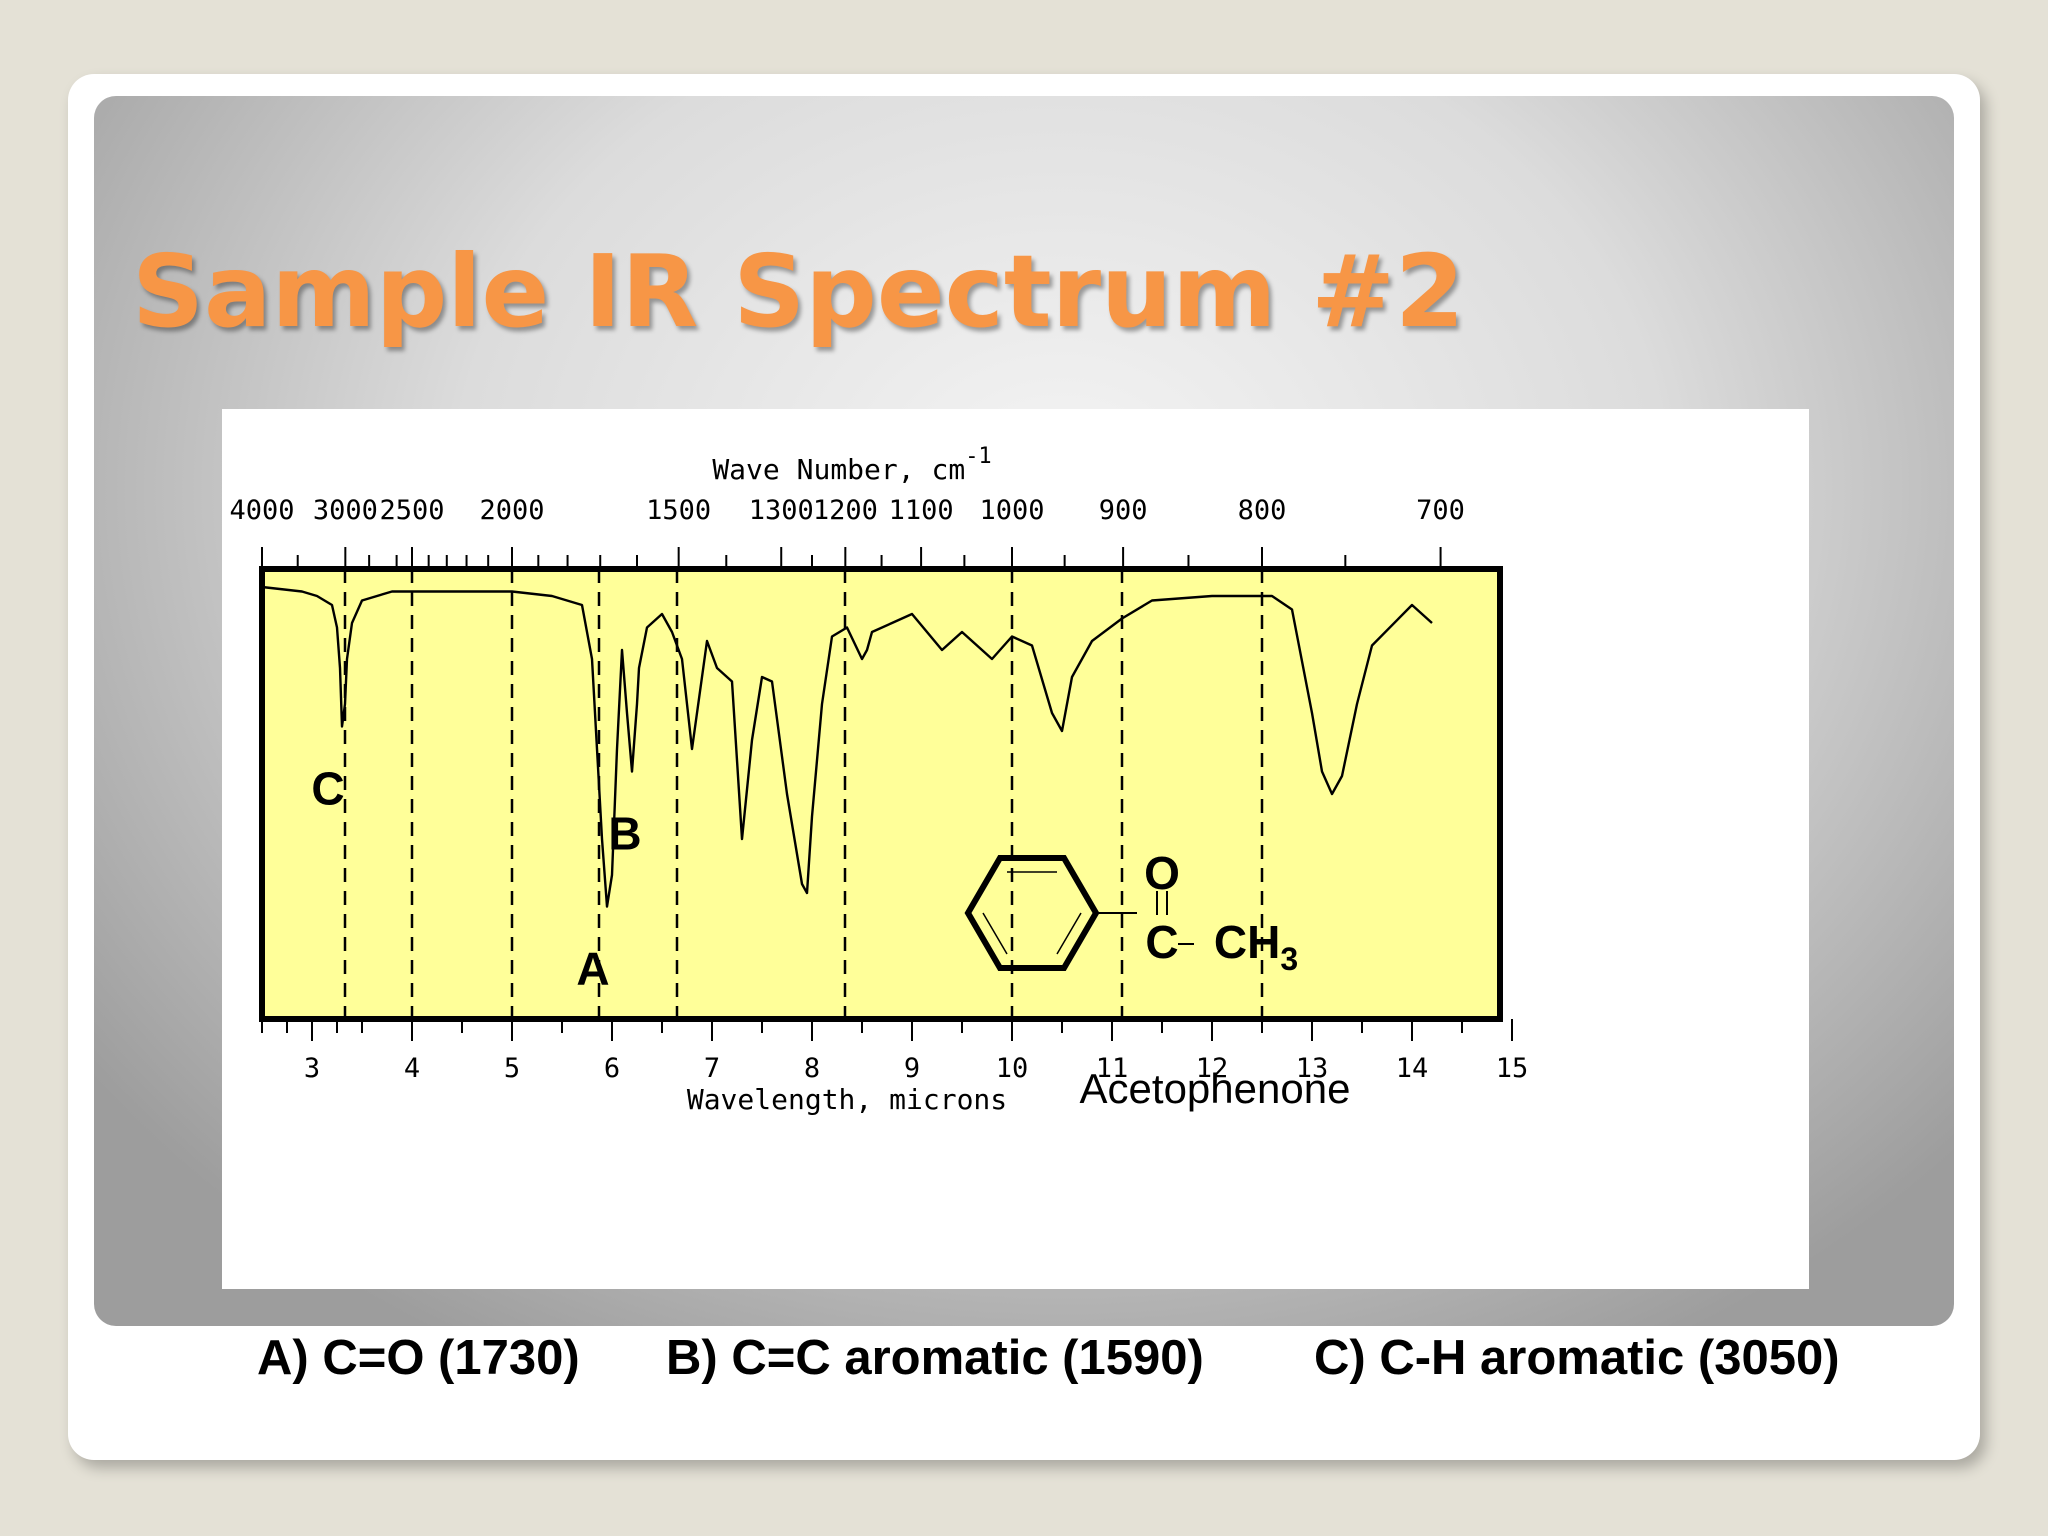 The image size is (2048, 1536). I want to click on bottom-axis-tick-label: 6, so click(612, 1068).